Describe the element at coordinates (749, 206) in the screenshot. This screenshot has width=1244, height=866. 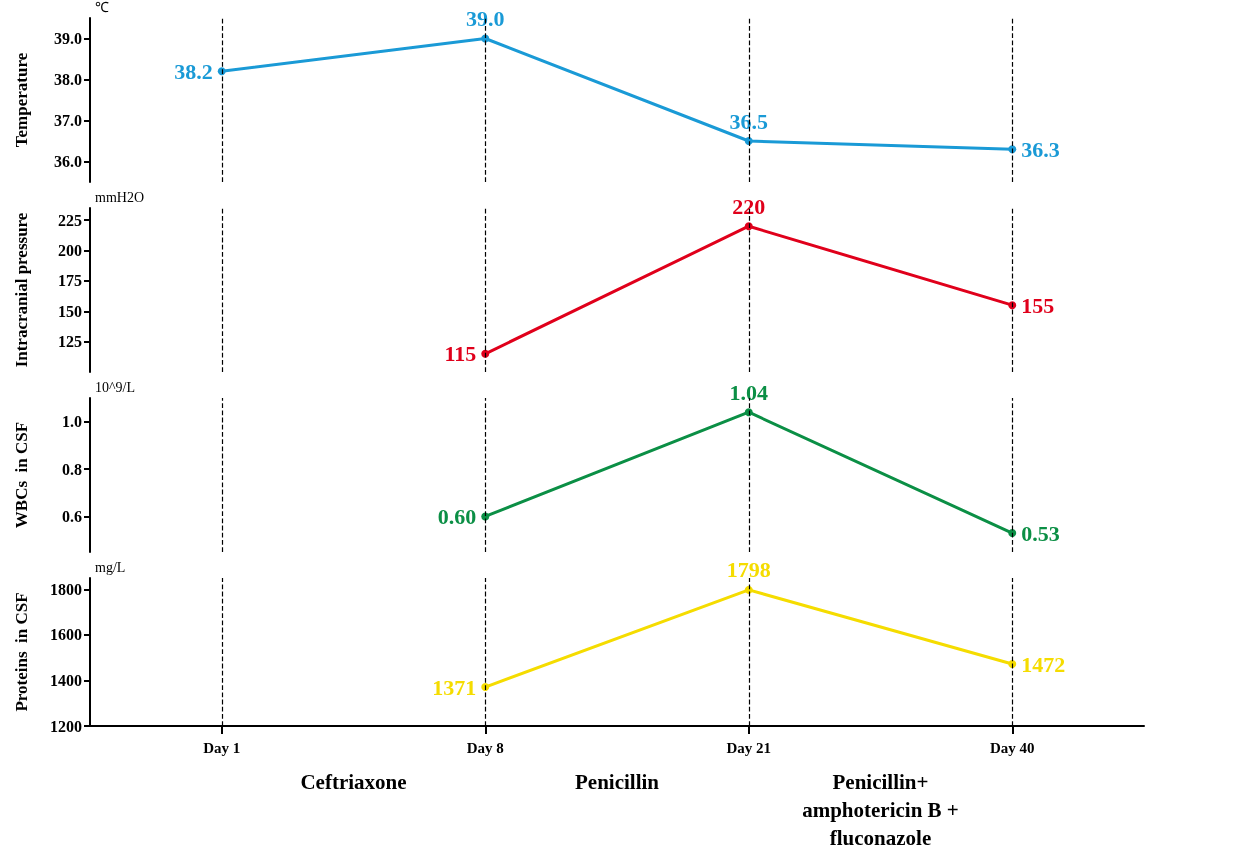
I see `data-label: 220` at that location.